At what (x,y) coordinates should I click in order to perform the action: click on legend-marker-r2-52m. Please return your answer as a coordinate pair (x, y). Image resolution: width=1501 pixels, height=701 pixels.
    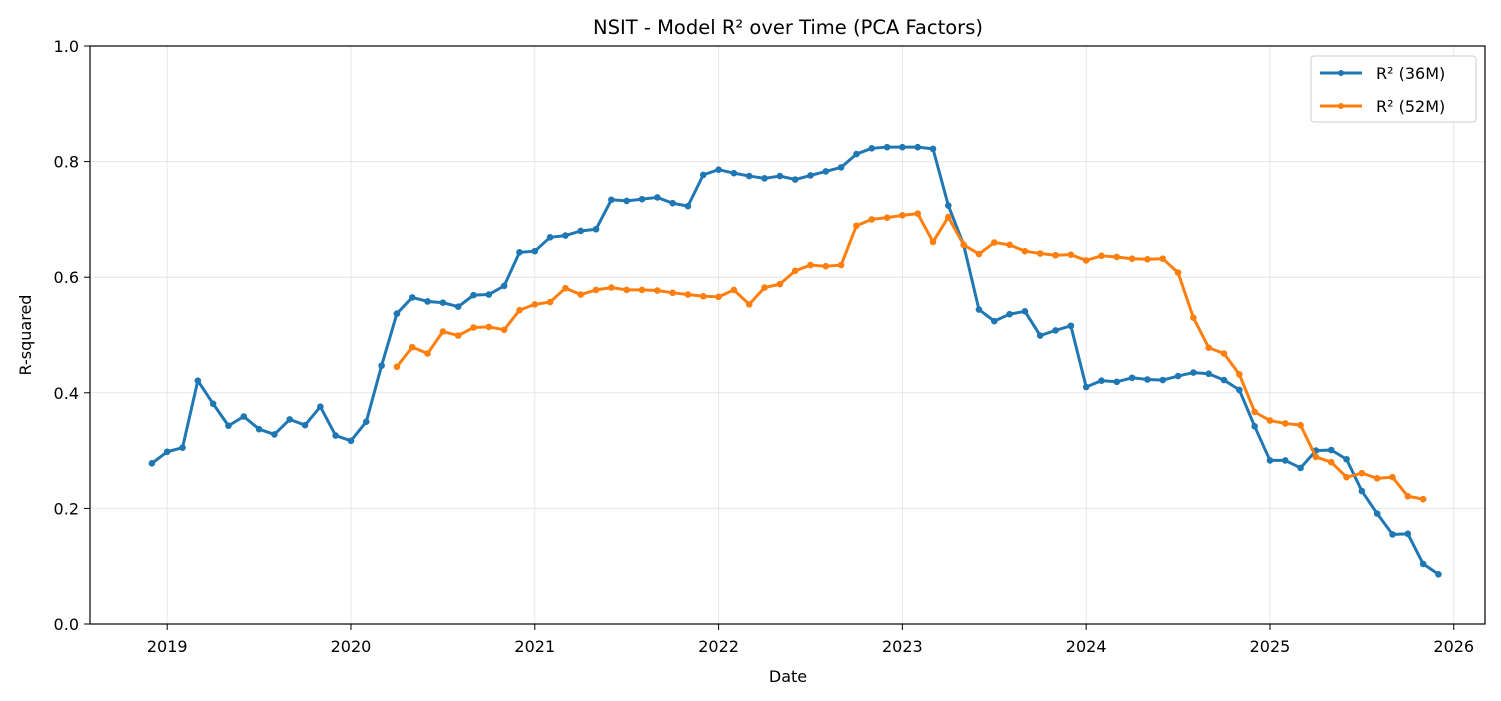
    Looking at the image, I should click on (1341, 106).